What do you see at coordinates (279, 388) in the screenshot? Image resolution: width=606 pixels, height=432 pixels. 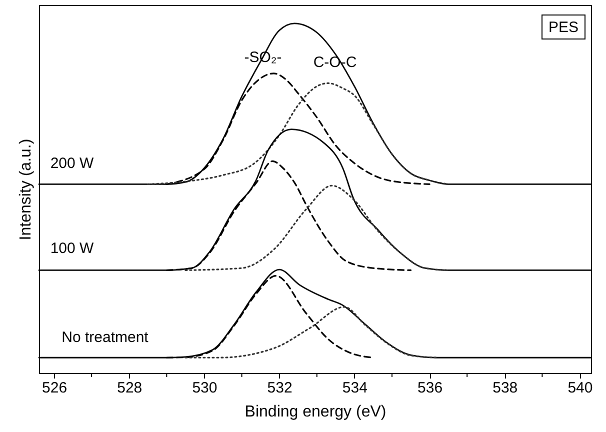 I see `x-tick-label: 532` at bounding box center [279, 388].